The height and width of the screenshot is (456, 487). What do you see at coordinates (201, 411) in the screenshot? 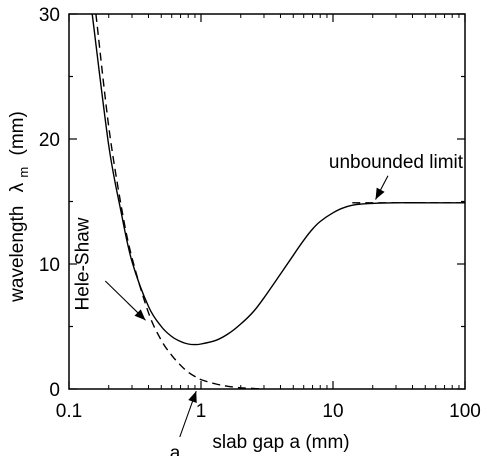
I see `x-tick-label: 1` at bounding box center [201, 411].